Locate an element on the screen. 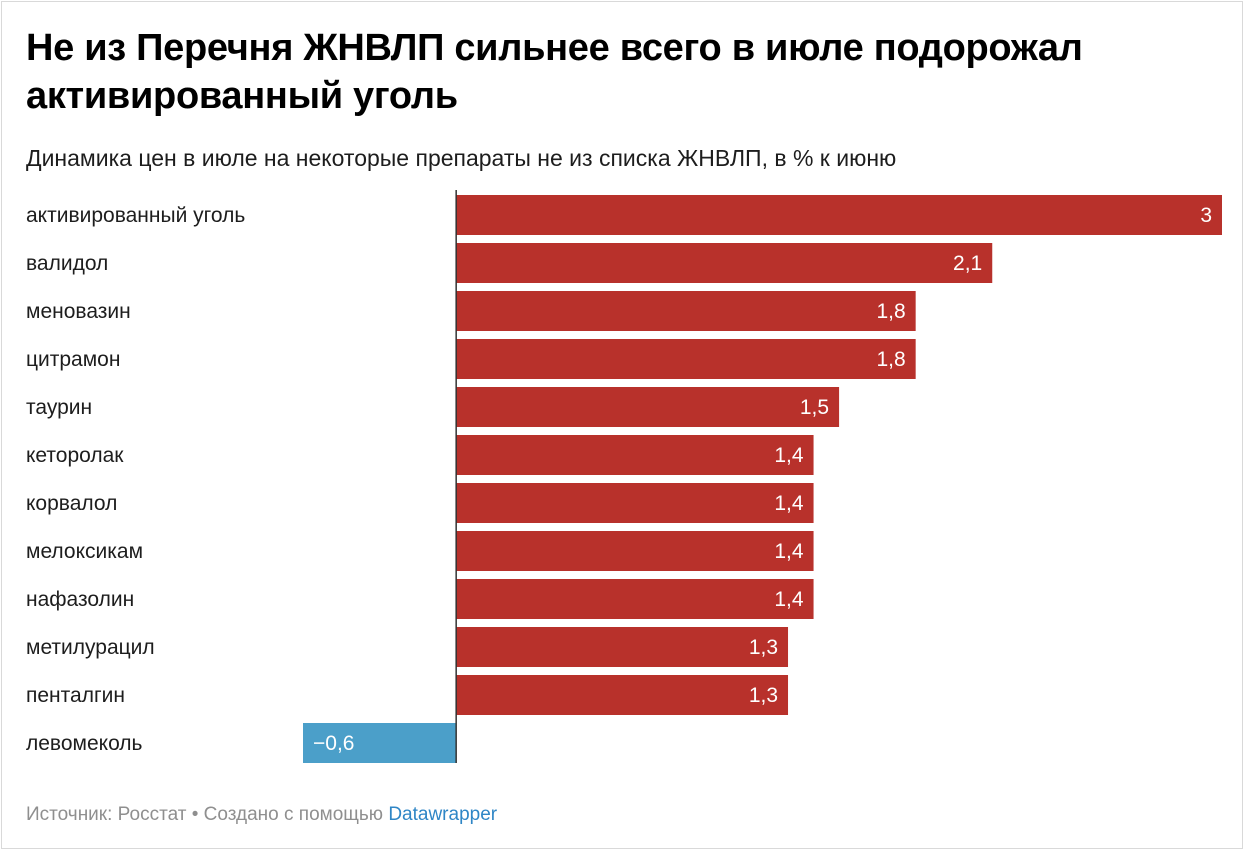  created-with-text: Создано с помощью is located at coordinates (293, 814).